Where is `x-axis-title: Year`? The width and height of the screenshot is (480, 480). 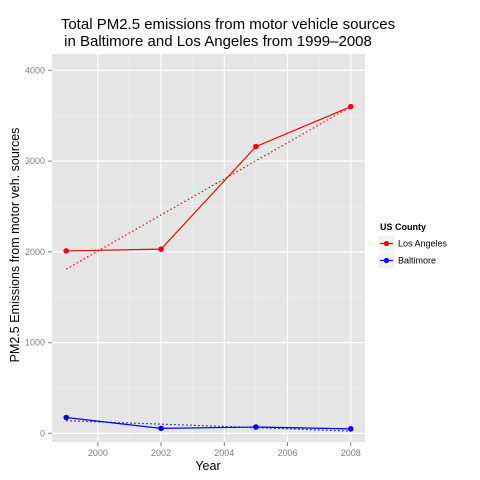
x-axis-title: Year is located at coordinates (207, 466).